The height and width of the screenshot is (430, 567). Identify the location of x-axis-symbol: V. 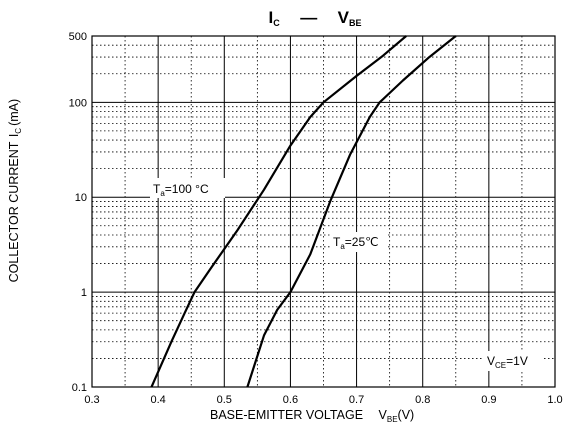
(383, 415).